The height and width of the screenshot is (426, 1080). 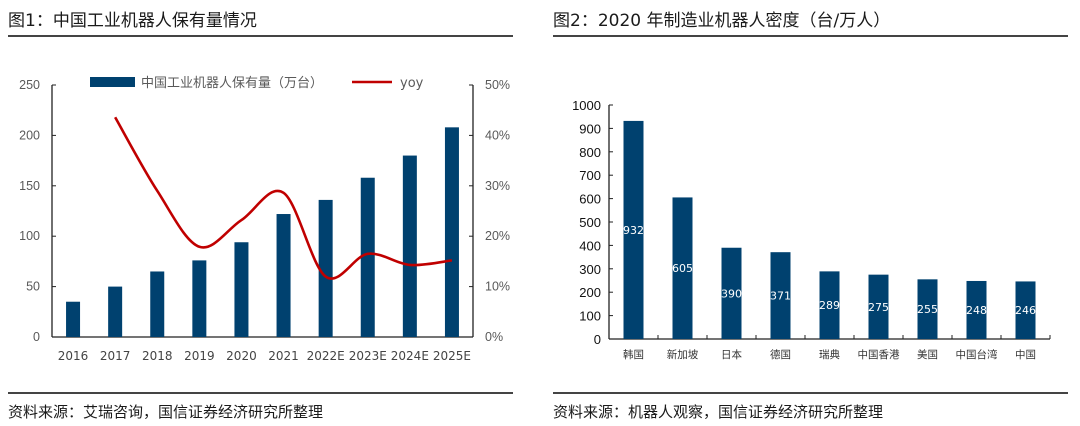 I want to click on bar-中国, so click(x=1025, y=310).